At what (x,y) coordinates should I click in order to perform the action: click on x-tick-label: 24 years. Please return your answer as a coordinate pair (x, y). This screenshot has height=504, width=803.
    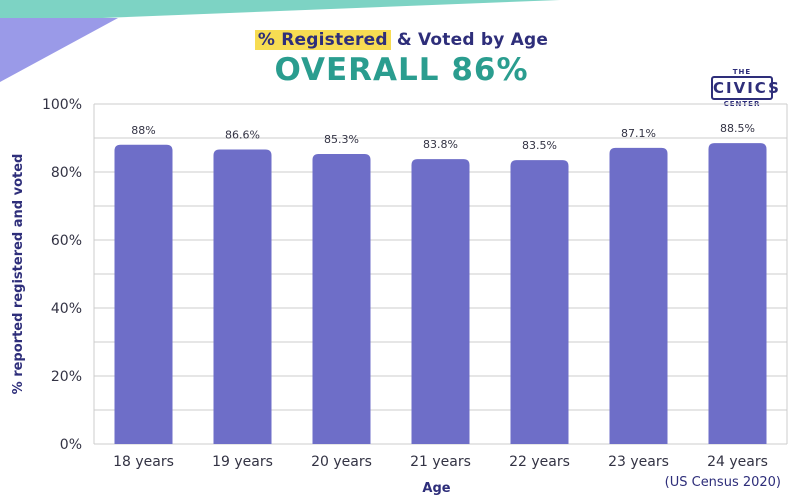
    Looking at the image, I should click on (737, 462).